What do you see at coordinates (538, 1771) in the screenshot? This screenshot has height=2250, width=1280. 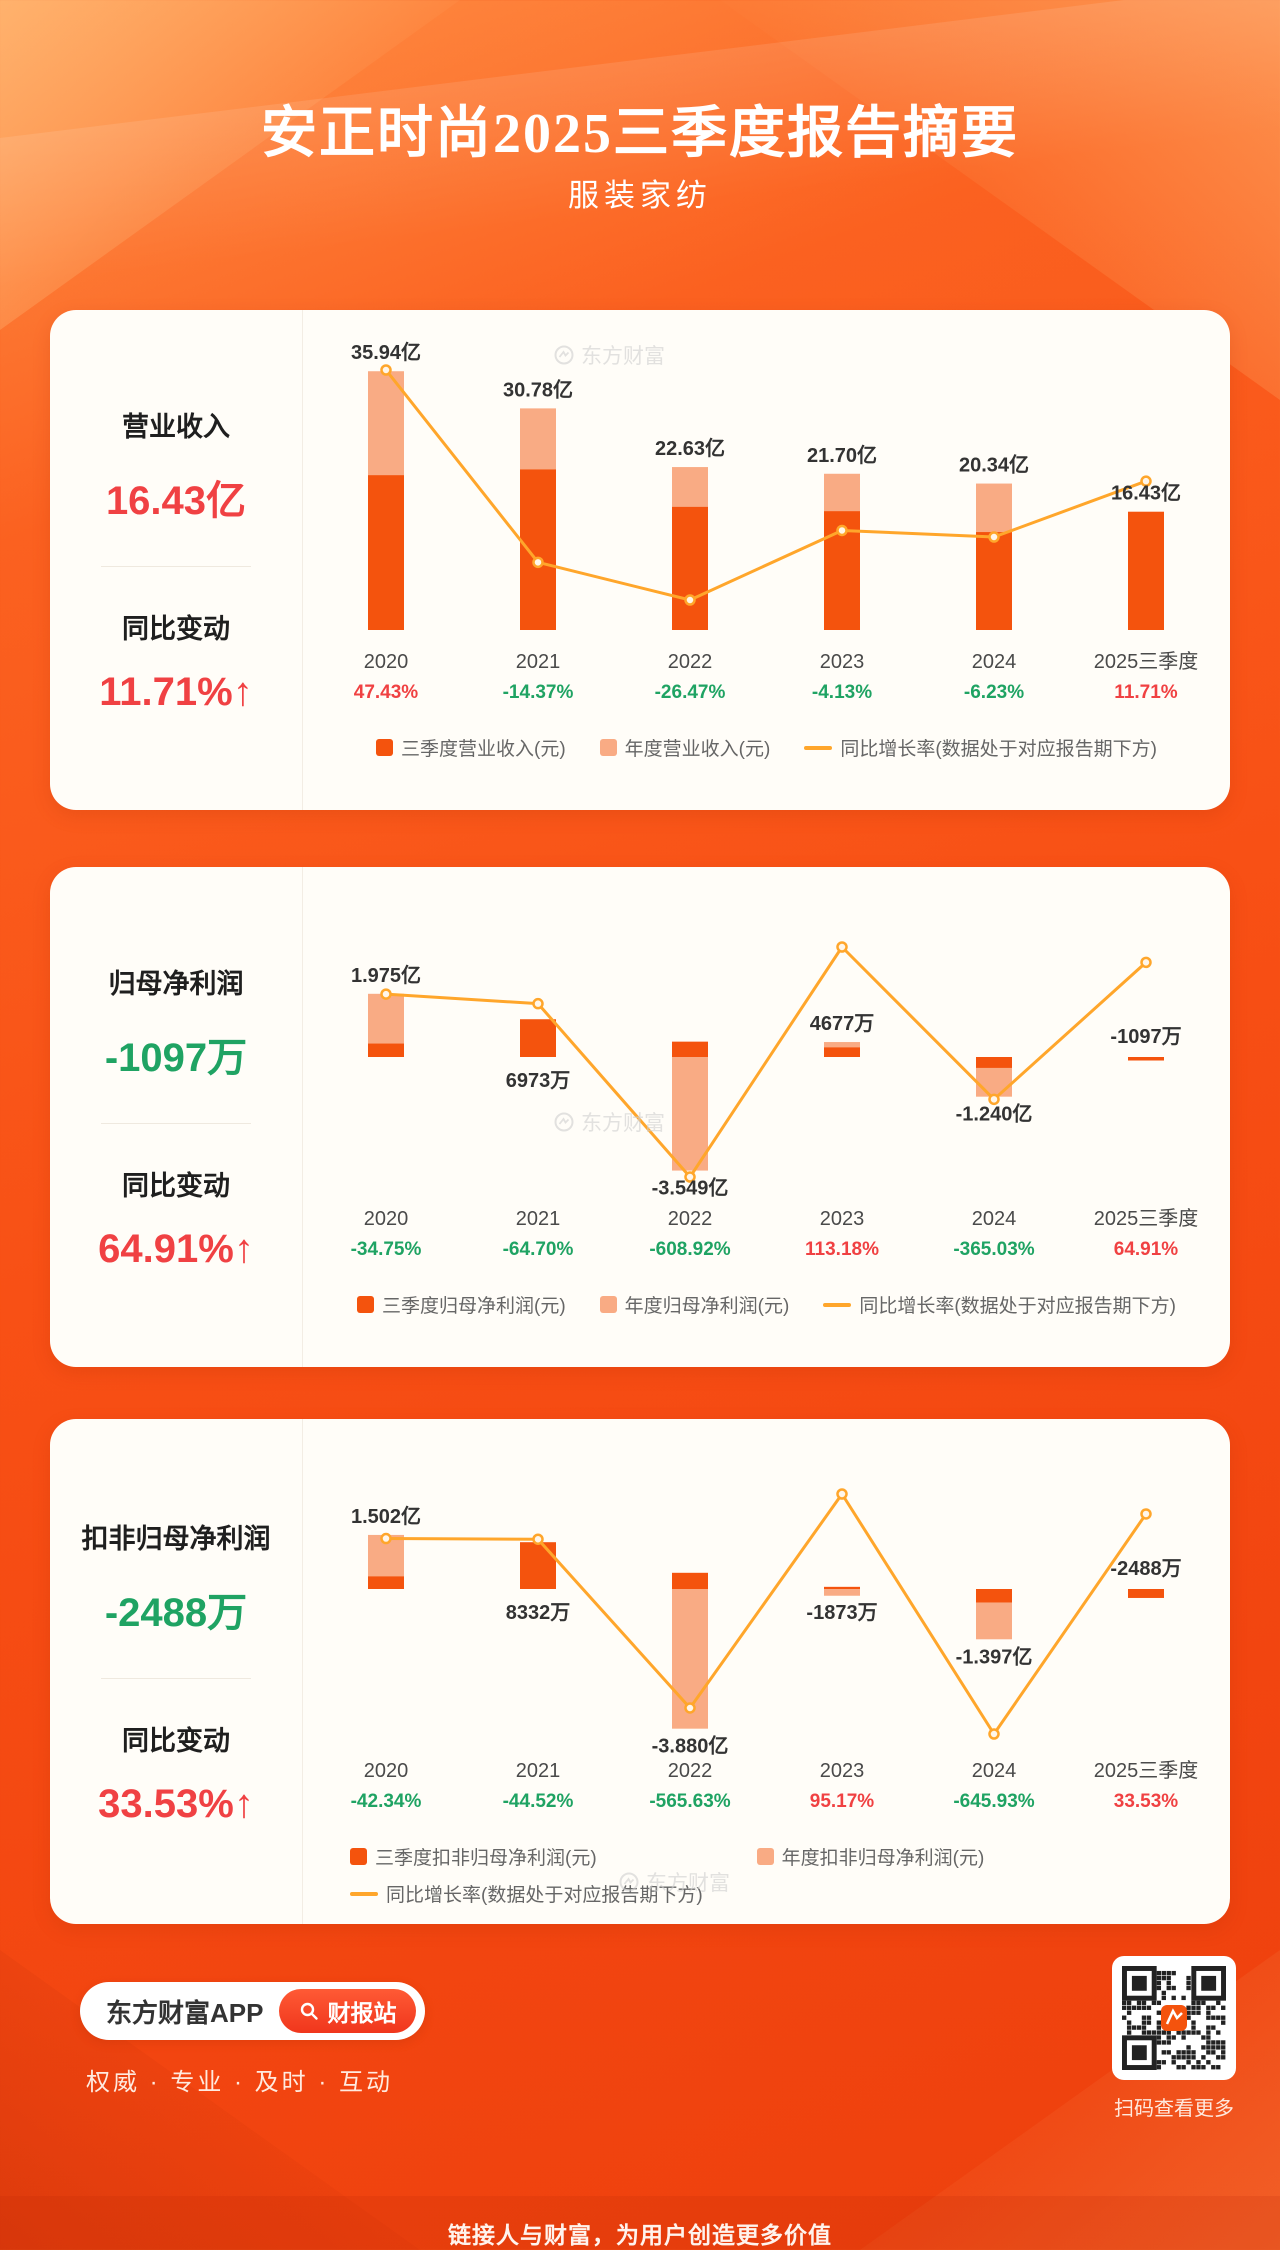 I see `year-label: 2021` at bounding box center [538, 1771].